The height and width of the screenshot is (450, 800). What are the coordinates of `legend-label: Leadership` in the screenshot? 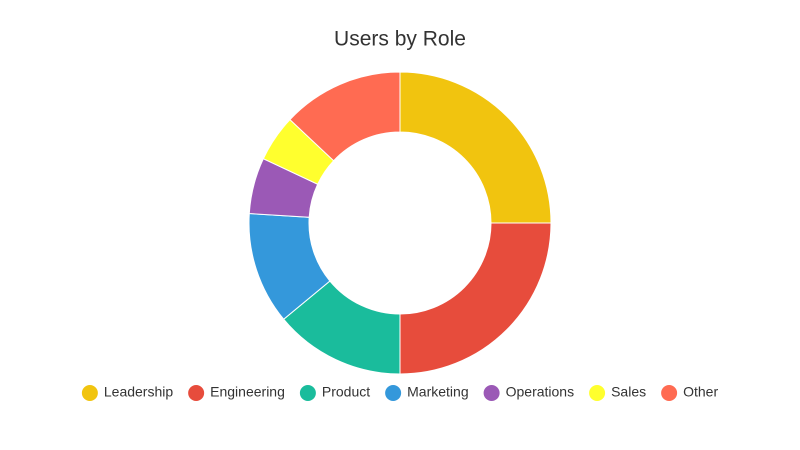 It's located at (138, 392).